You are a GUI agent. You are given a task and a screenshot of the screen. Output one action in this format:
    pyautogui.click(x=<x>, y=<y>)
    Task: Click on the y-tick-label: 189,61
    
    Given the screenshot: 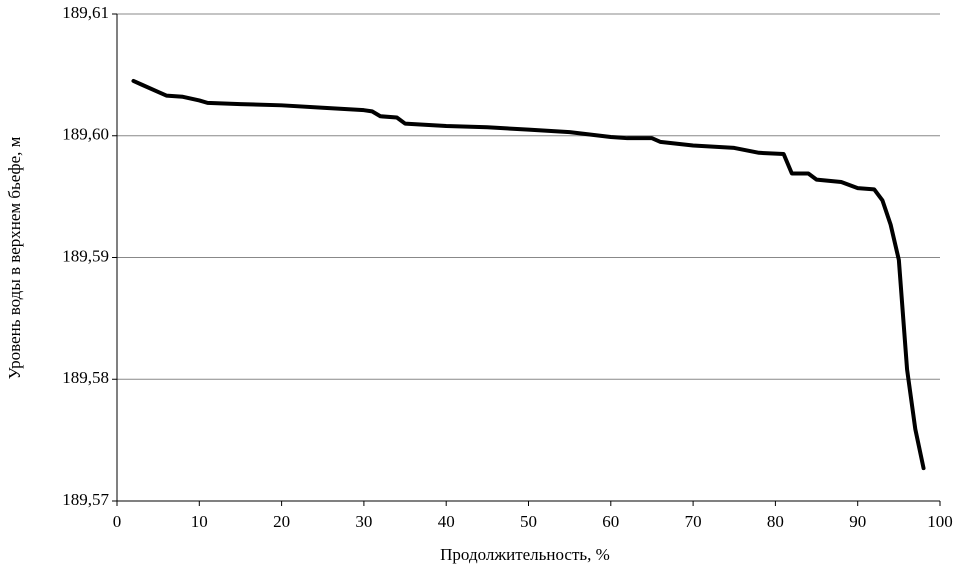 What is the action you would take?
    pyautogui.click(x=85, y=12)
    